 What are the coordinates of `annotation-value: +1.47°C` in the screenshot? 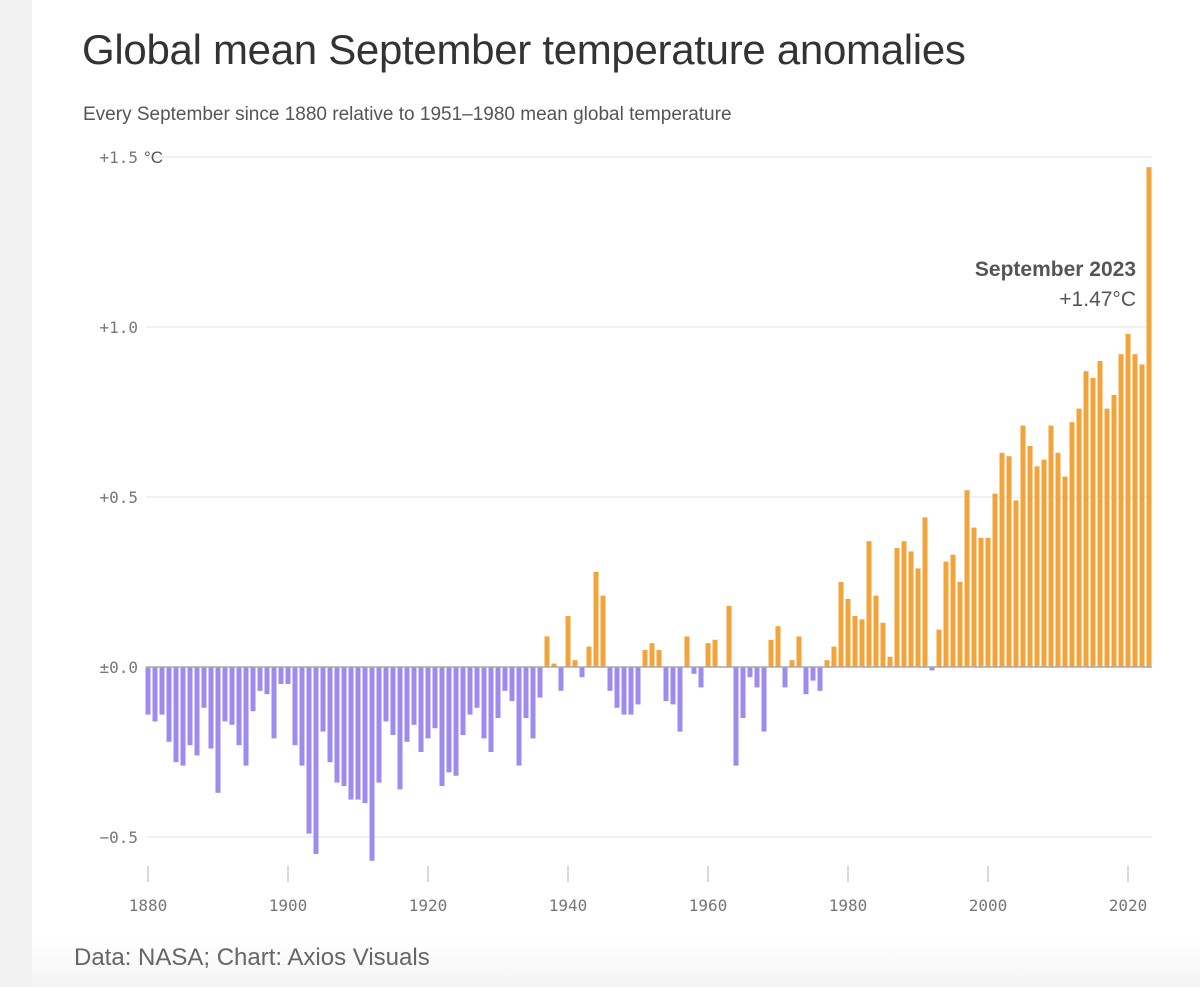 It's located at (1097, 299).